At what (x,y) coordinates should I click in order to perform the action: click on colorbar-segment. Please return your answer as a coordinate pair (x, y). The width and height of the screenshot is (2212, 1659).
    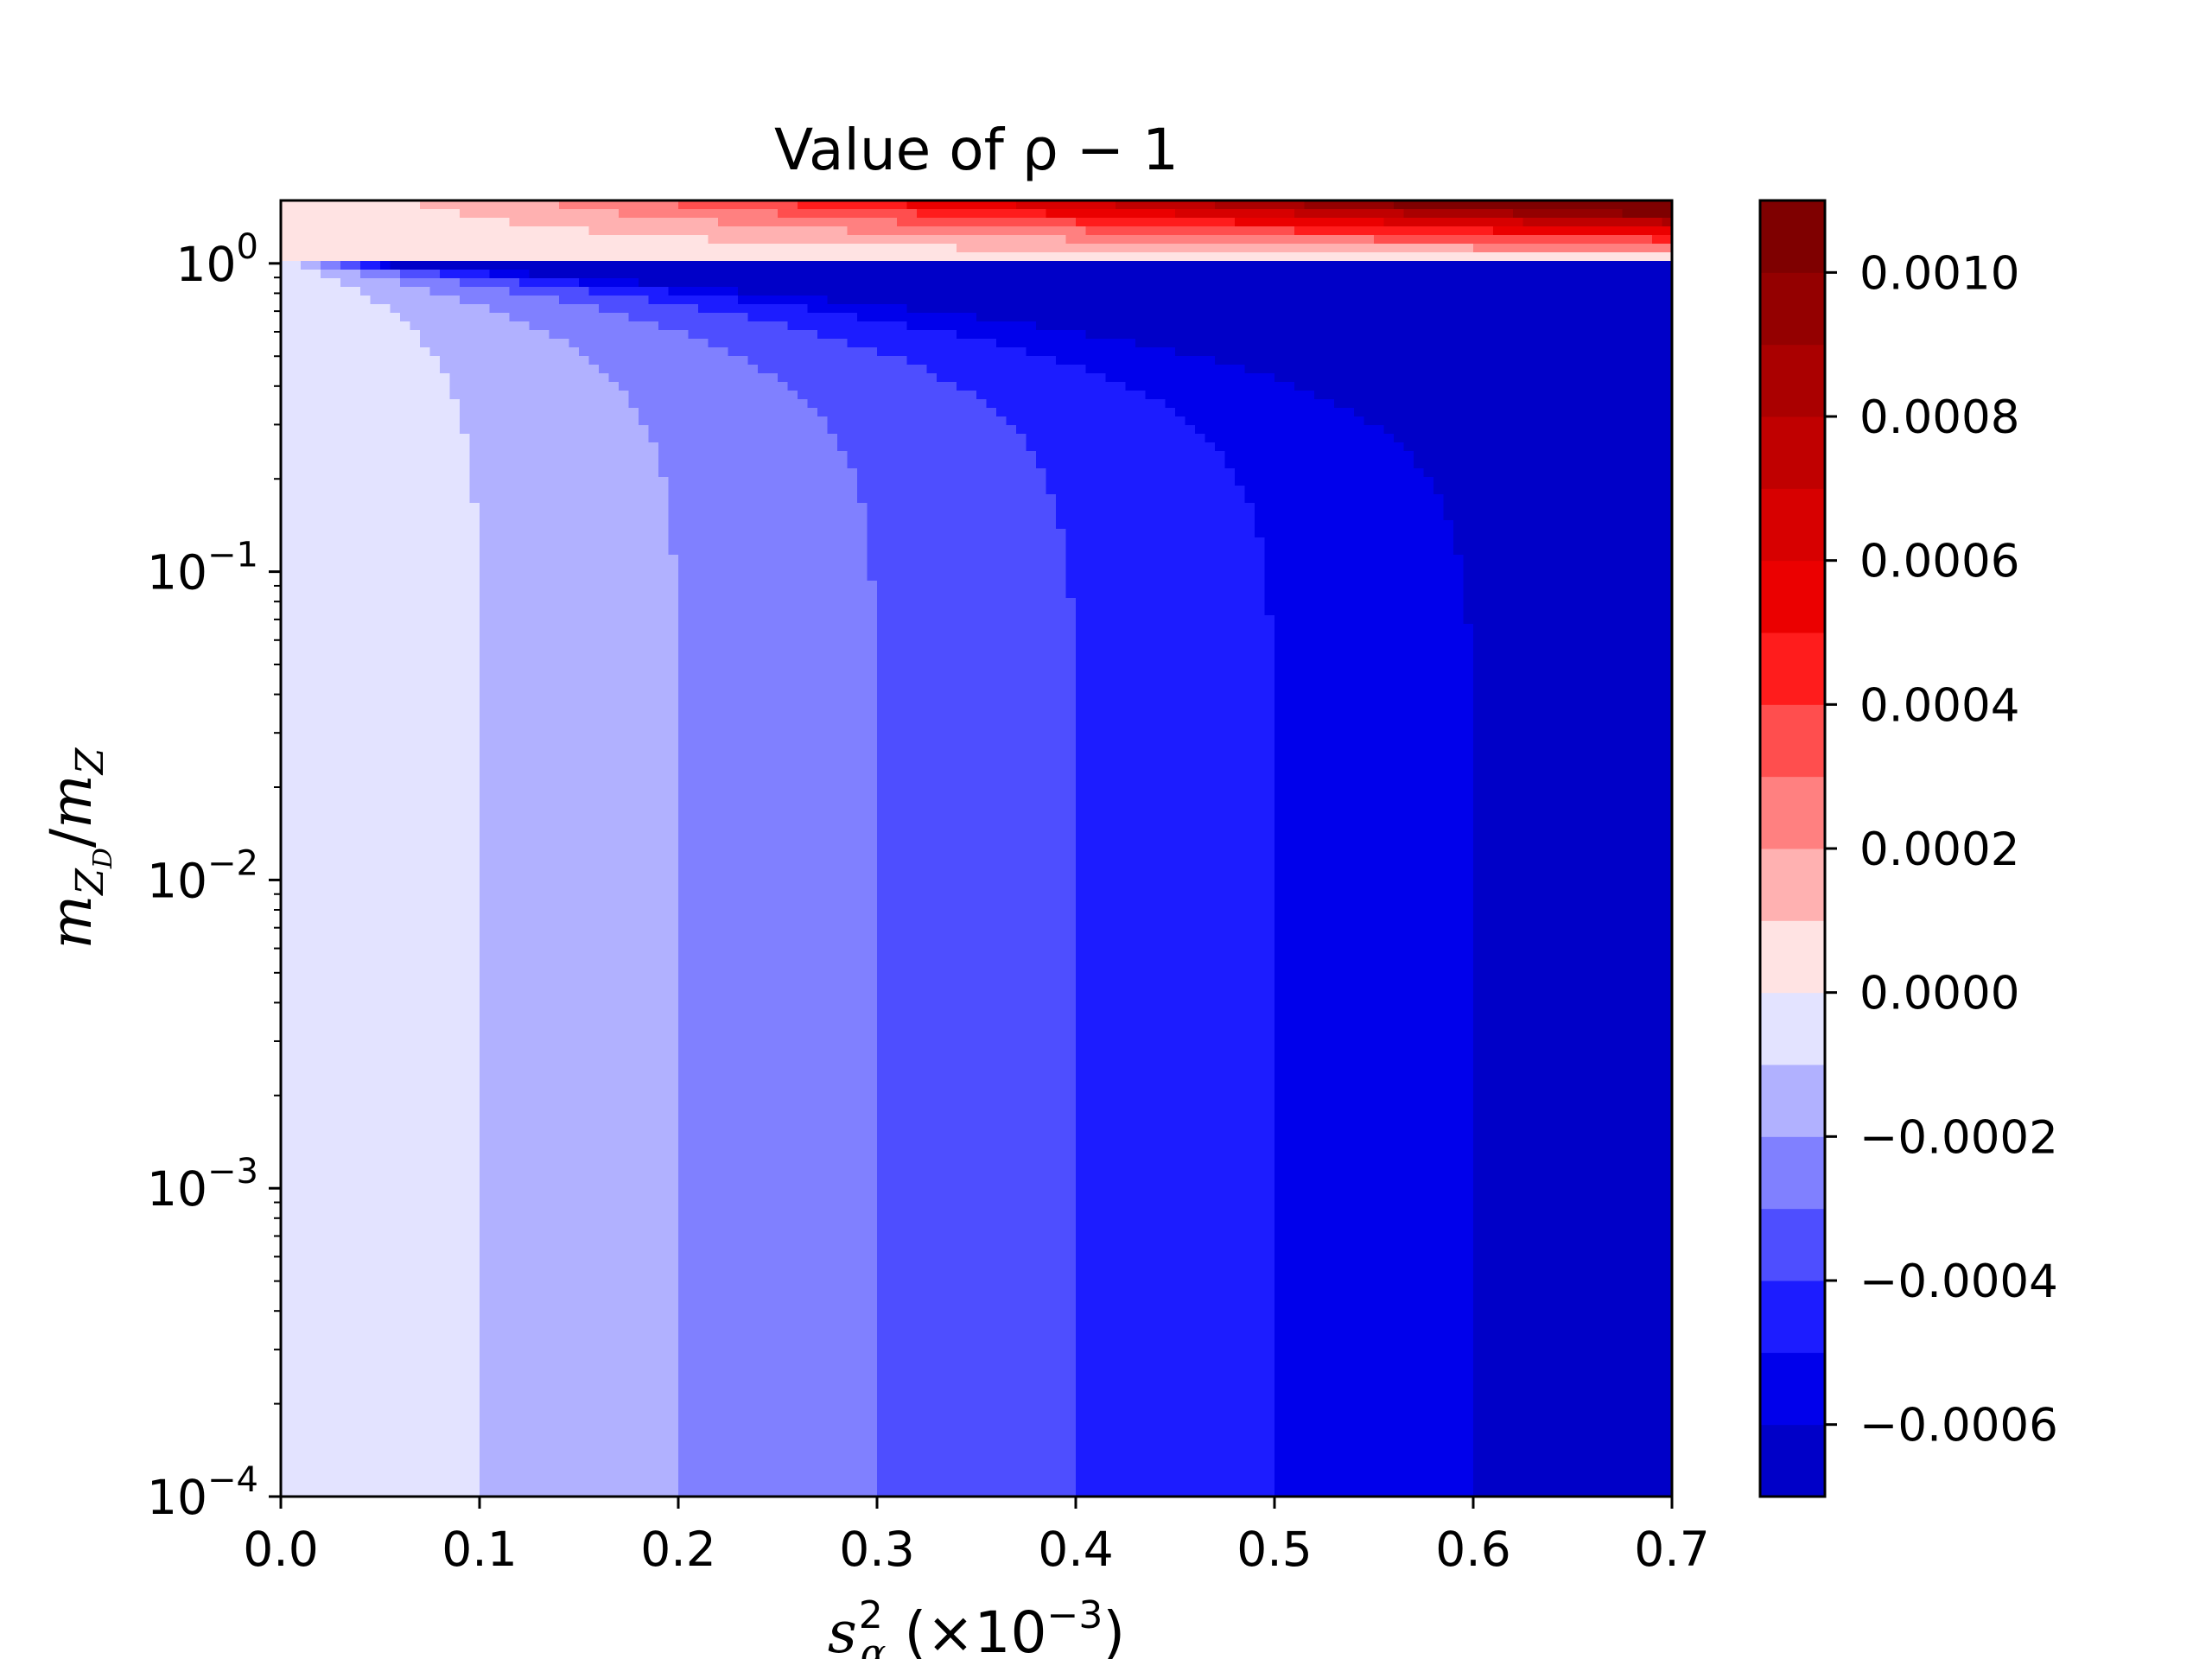
    Looking at the image, I should click on (1792, 1101).